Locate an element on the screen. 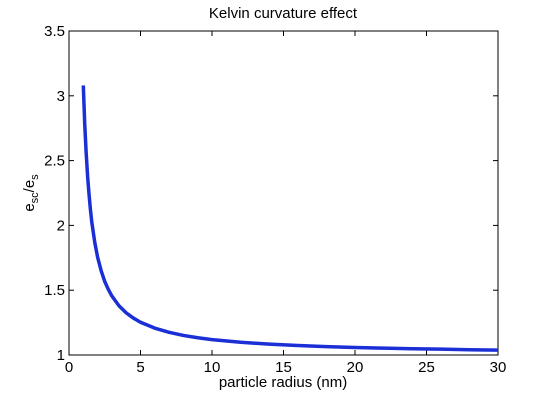  x-tick-label: 20 is located at coordinates (355, 367).